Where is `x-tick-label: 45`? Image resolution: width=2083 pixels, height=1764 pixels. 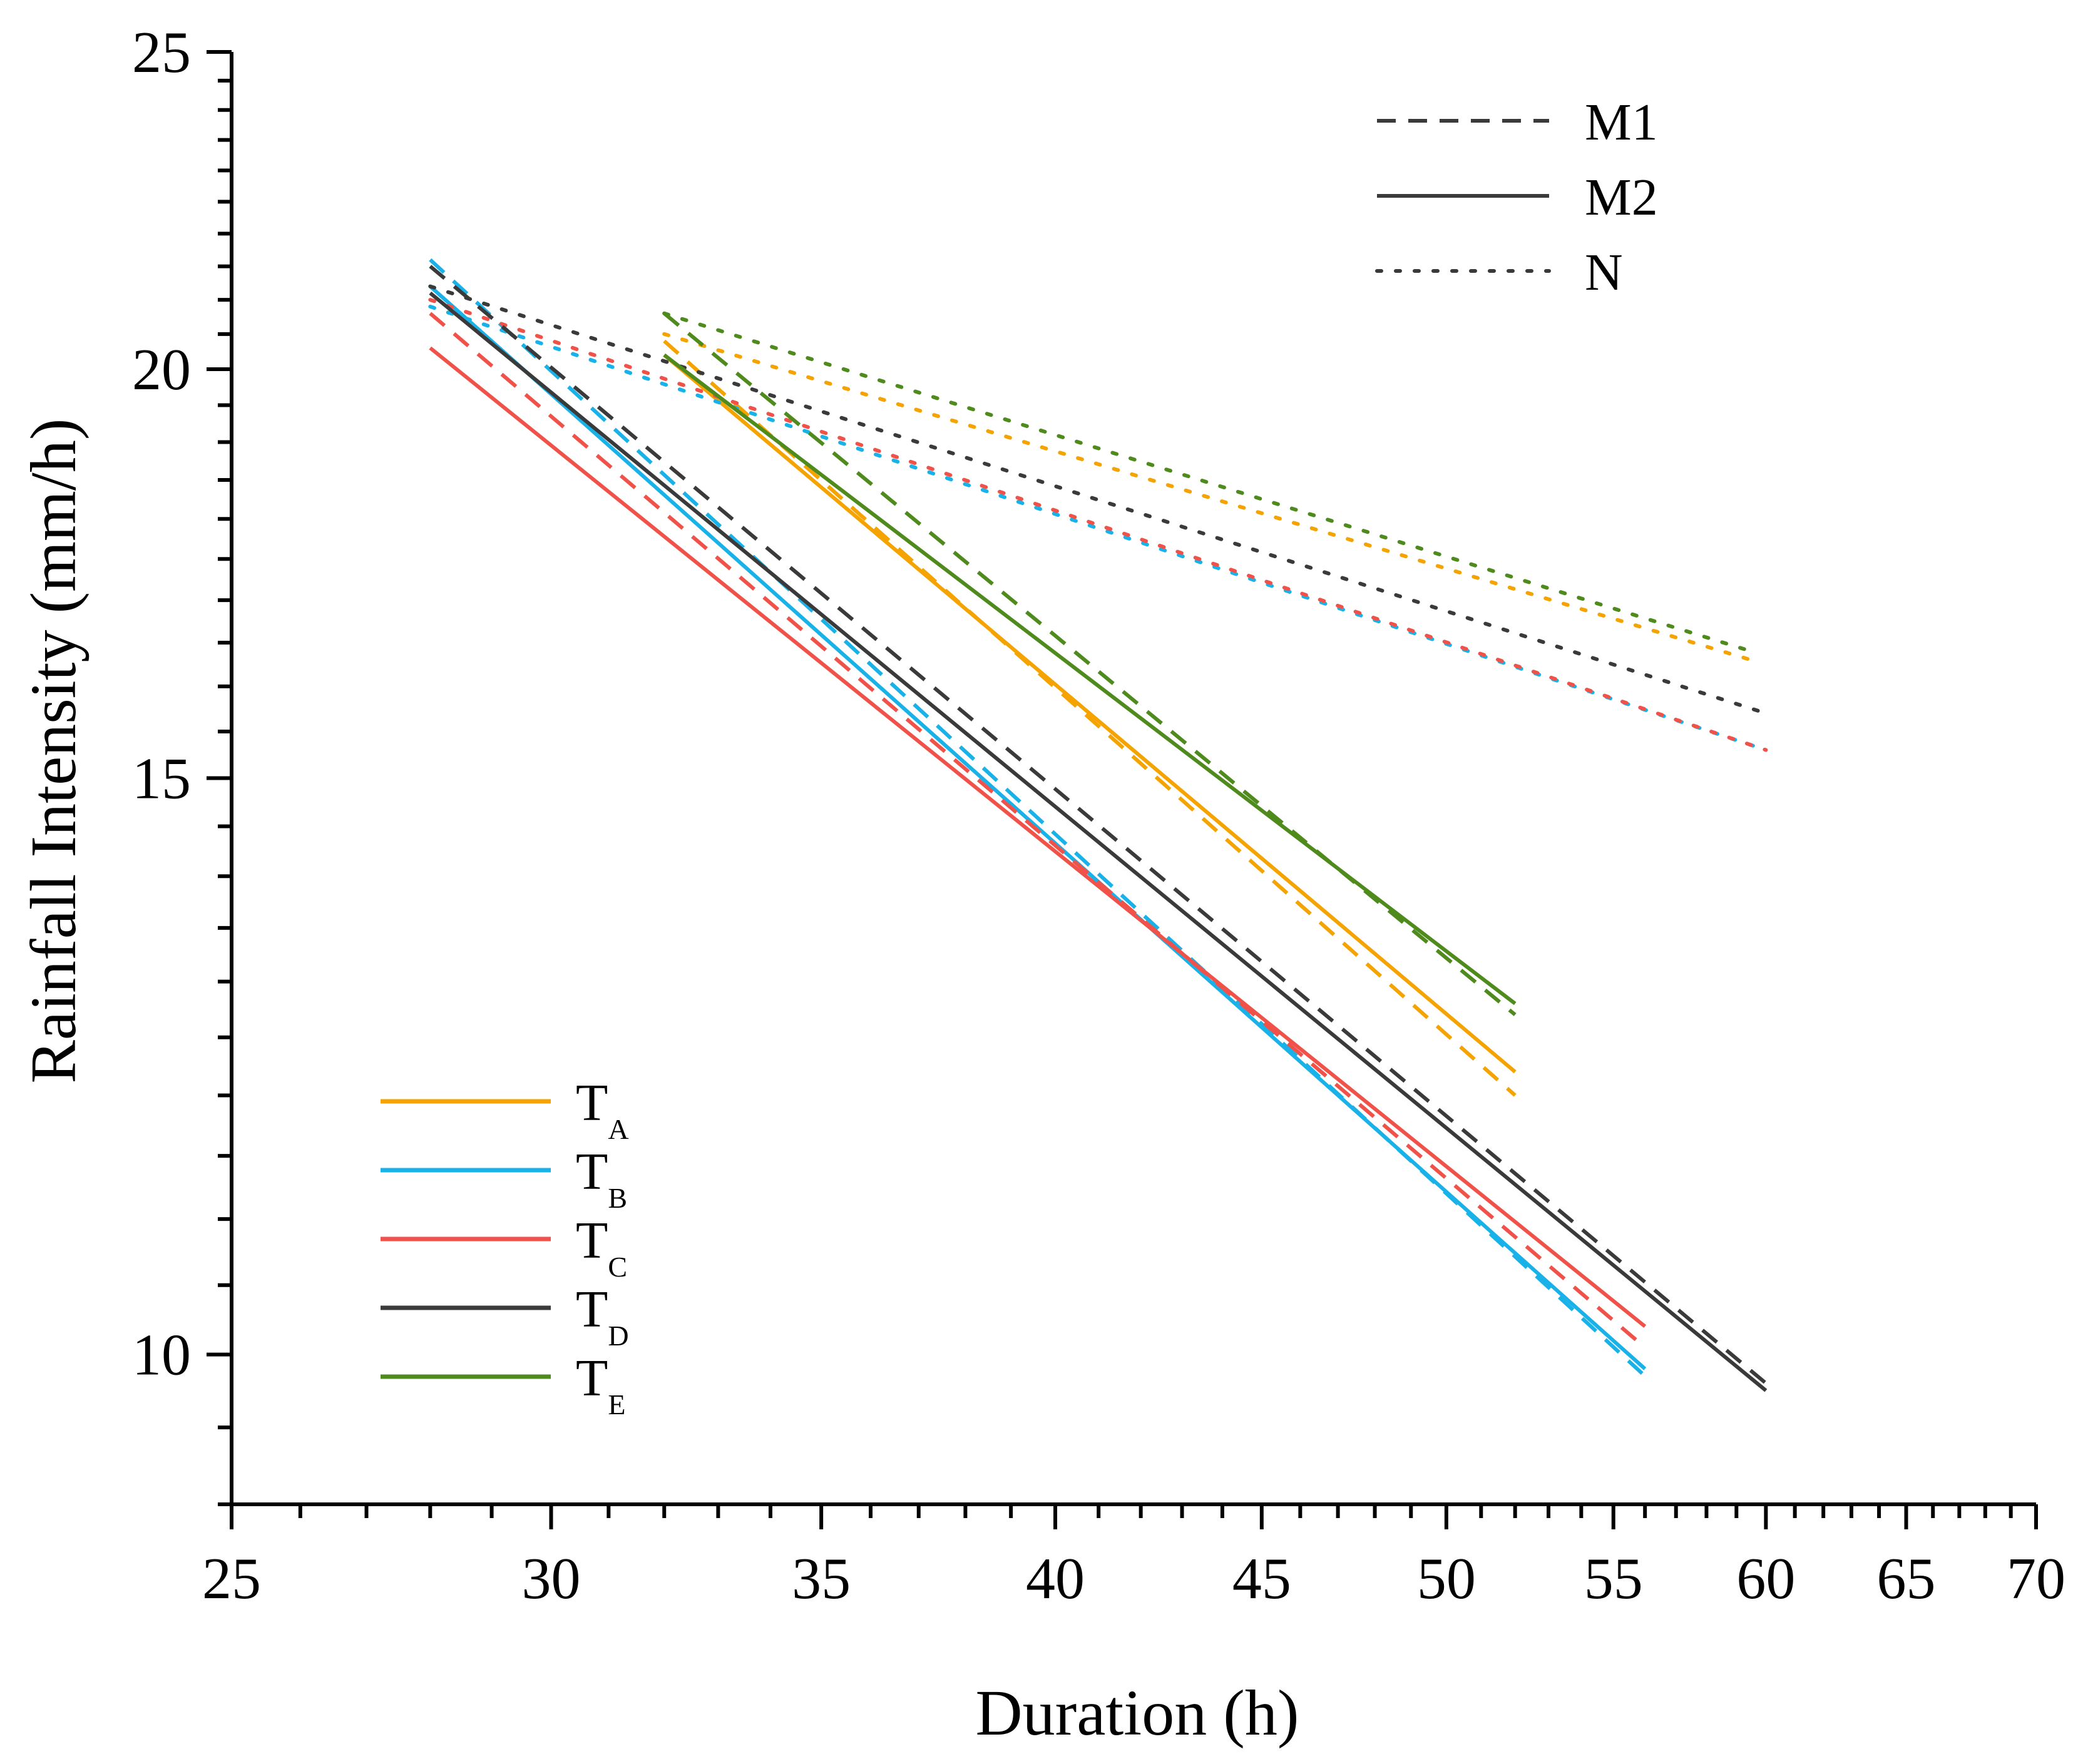
x-tick-label: 45 is located at coordinates (1261, 1578).